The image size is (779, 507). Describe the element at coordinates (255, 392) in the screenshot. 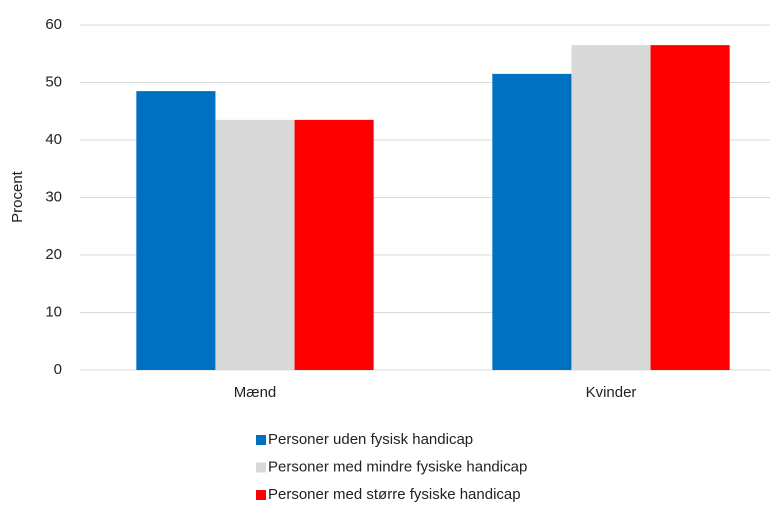

I see `x-tick-label: Mænd` at that location.